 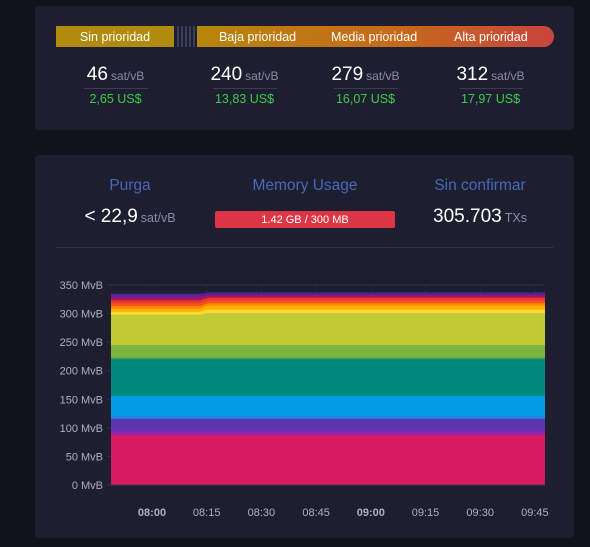 What do you see at coordinates (480, 185) in the screenshot?
I see `unconfirmed-title: Sin confirmar` at bounding box center [480, 185].